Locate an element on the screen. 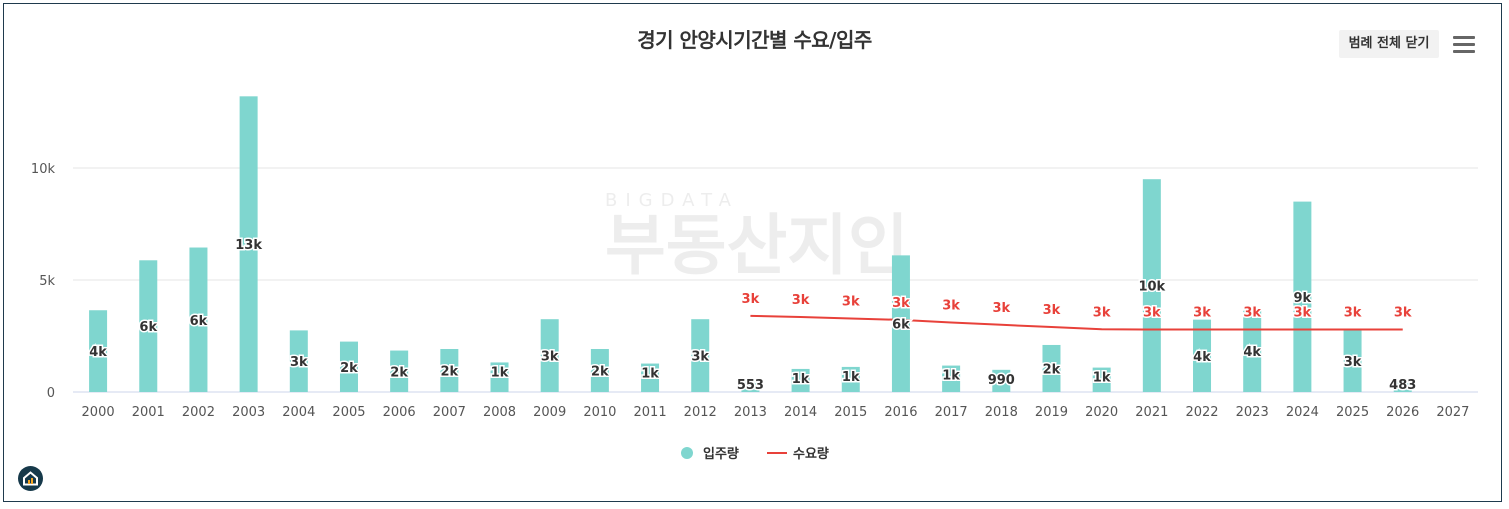 The width and height of the screenshot is (1509, 509). bar-data-label: 483 is located at coordinates (1402, 385).